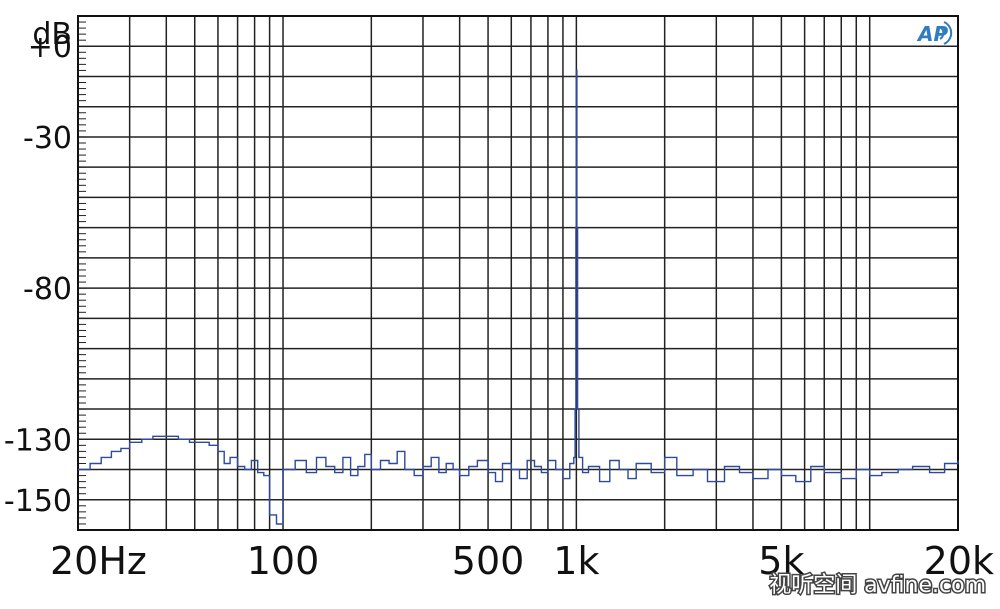  What do you see at coordinates (488, 561) in the screenshot?
I see `x-tick-label: 500` at bounding box center [488, 561].